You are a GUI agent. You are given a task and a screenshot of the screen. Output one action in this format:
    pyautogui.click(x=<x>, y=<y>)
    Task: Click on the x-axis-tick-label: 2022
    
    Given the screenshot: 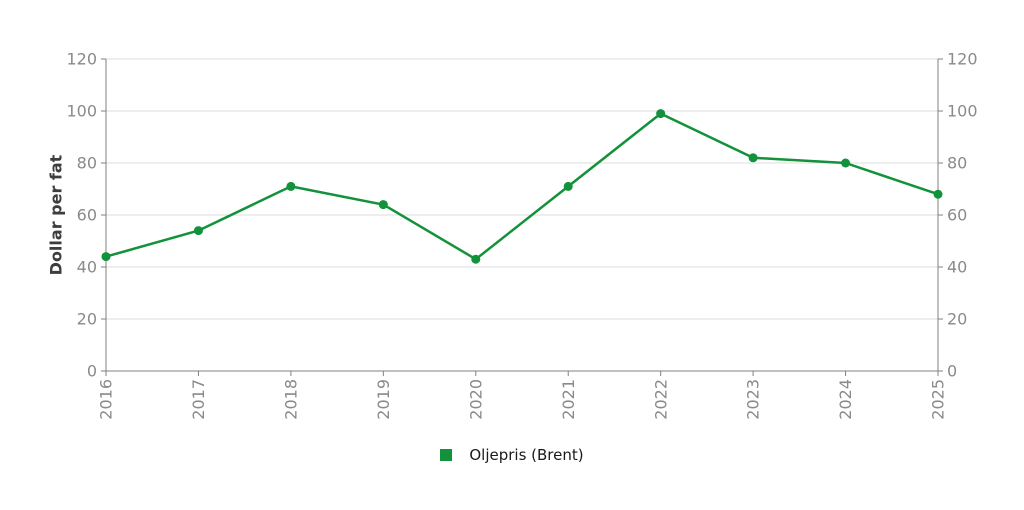 What is the action you would take?
    pyautogui.click(x=660, y=399)
    